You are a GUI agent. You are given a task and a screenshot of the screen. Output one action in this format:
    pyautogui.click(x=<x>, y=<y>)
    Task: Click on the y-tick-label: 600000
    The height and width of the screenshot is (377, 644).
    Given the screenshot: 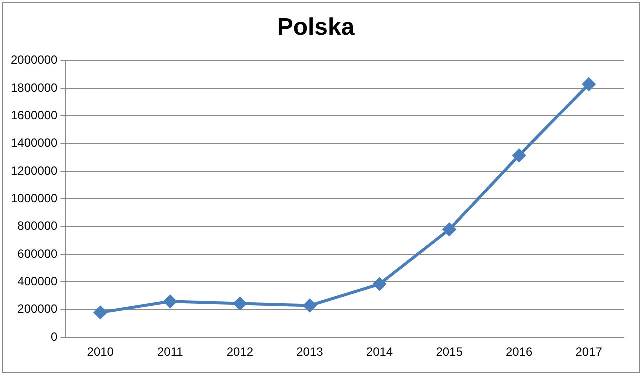 What is the action you would take?
    pyautogui.click(x=38, y=253)
    